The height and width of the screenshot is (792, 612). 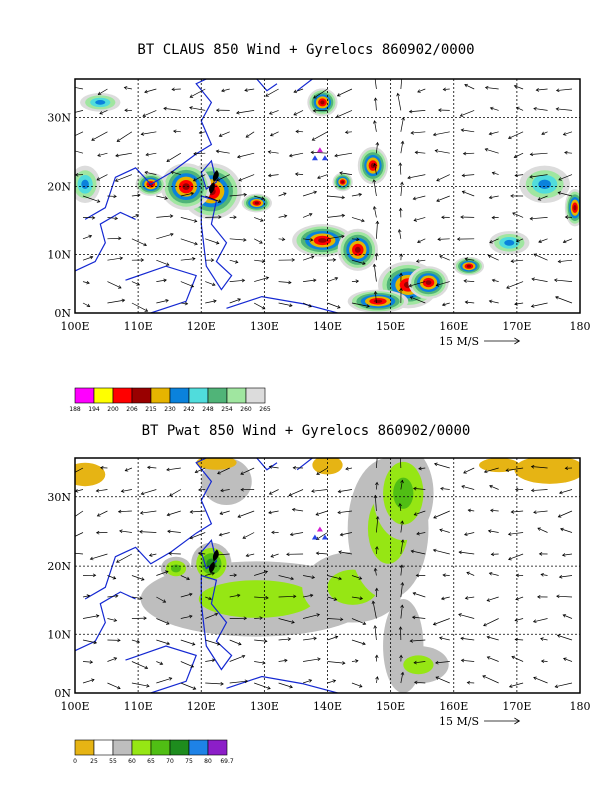 What do you see at coordinates (267, 464) in the screenshot?
I see `coastline` at bounding box center [267, 464].